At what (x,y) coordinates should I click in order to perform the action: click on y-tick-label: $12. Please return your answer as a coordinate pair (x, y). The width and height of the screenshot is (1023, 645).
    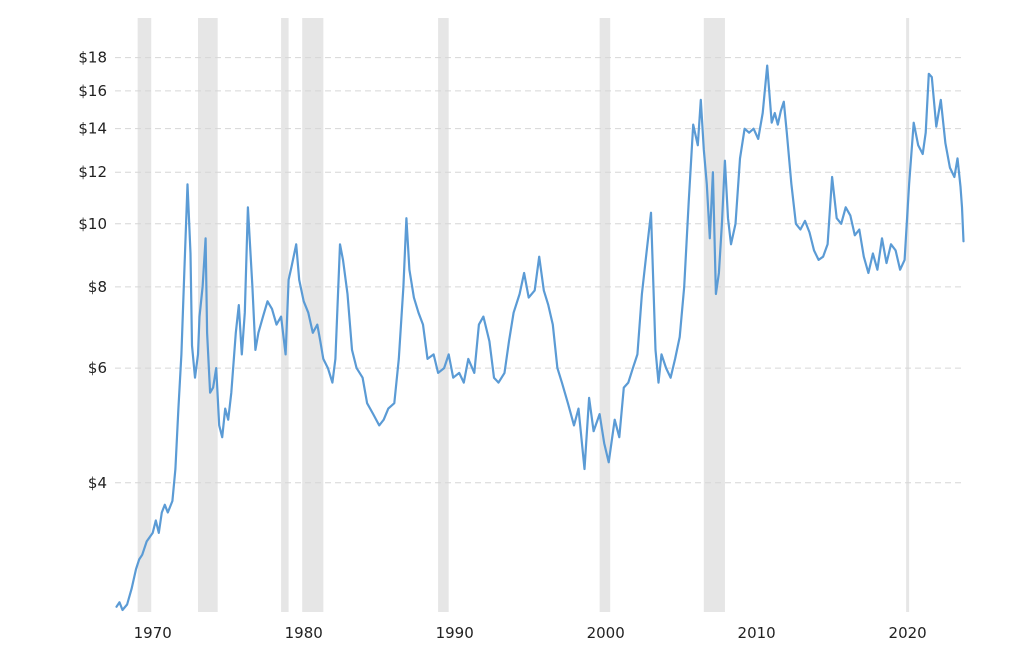
    Looking at the image, I should click on (92, 172).